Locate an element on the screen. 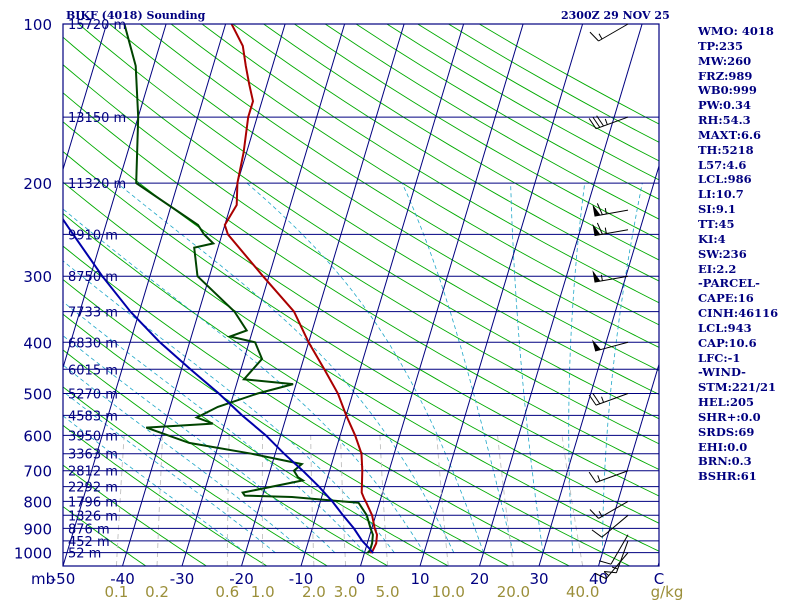 Image resolution: width=800 pixels, height=600 pixels. temperature-tick-label: C is located at coordinates (659, 579).